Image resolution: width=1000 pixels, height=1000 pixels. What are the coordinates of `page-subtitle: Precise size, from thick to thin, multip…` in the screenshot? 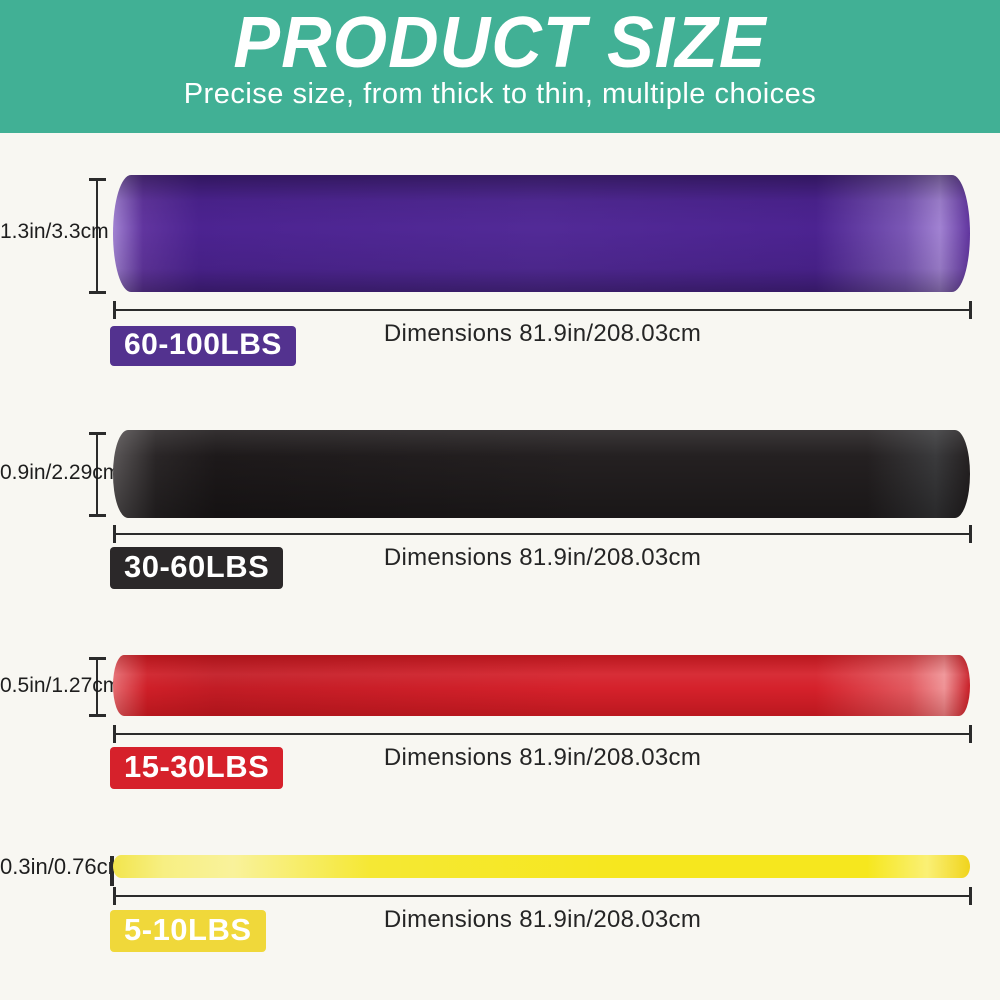 It's located at (500, 94).